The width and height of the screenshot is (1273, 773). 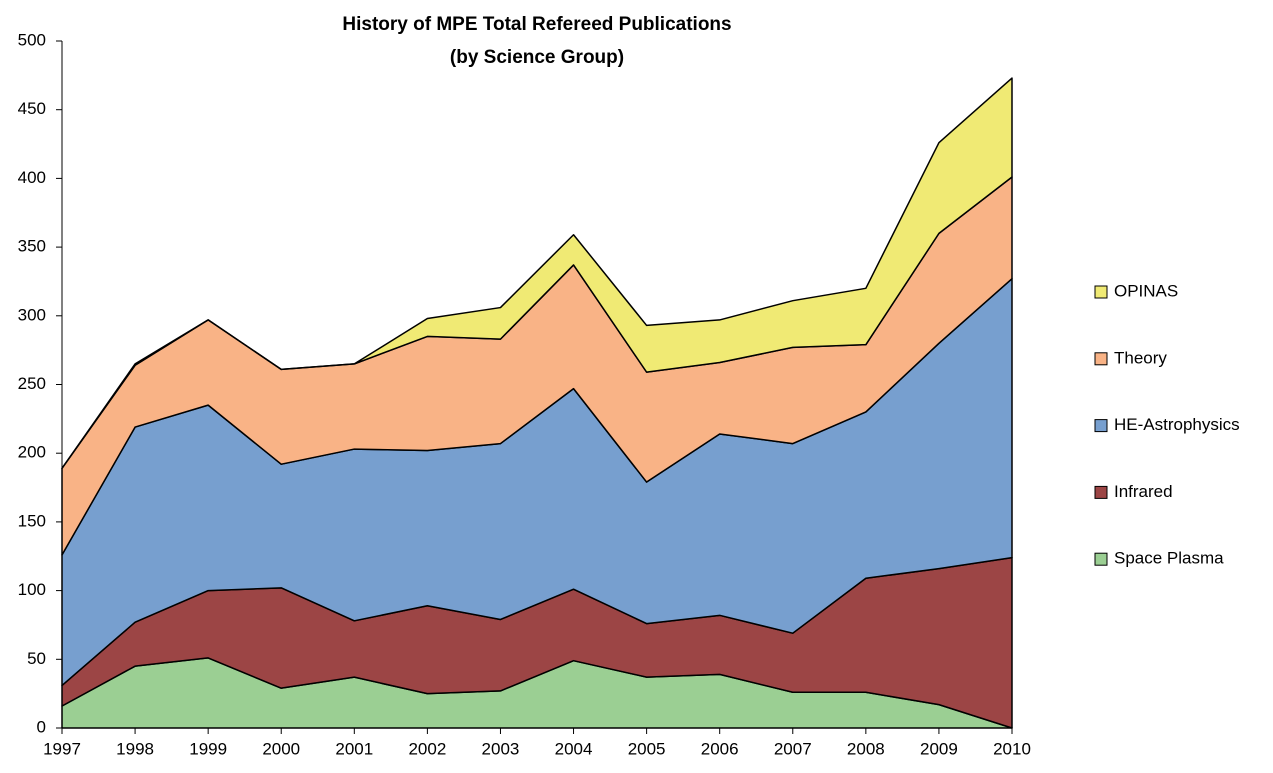 I want to click on y-tick-label: 50, so click(x=36, y=658).